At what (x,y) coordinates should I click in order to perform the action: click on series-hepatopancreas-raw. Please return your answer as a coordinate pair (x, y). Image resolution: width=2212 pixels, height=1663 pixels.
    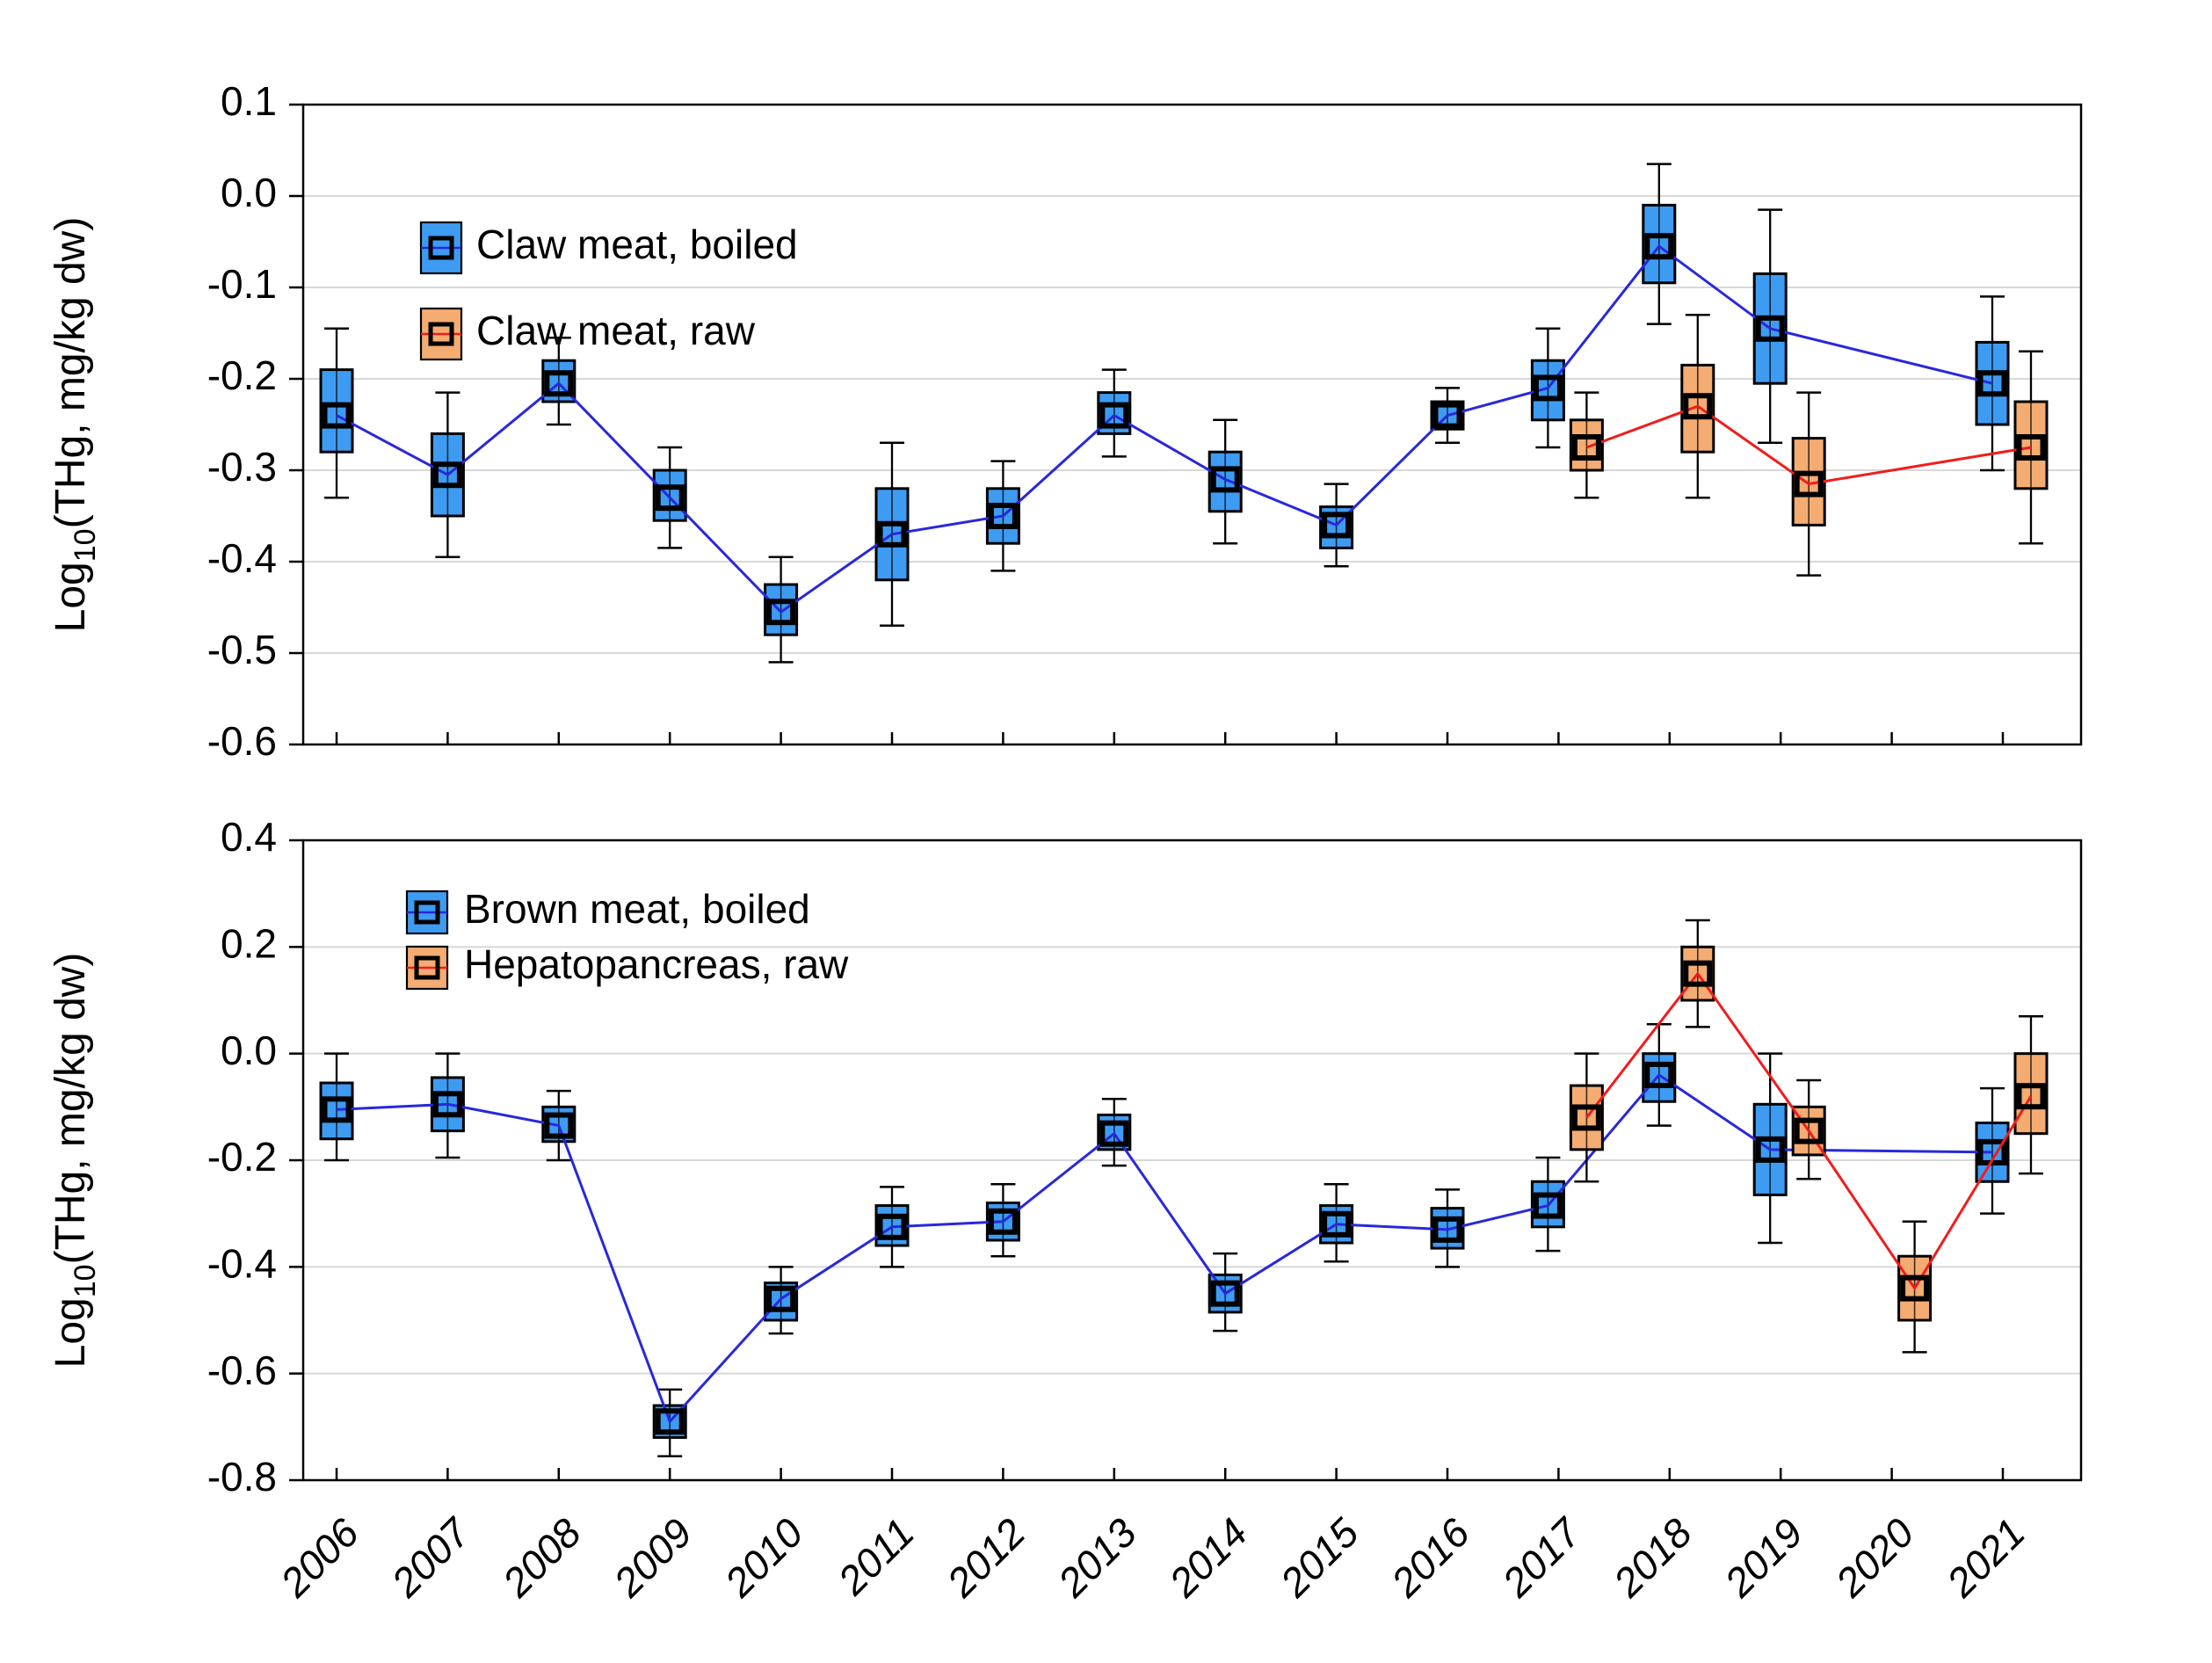
    Looking at the image, I should click on (1809, 1136).